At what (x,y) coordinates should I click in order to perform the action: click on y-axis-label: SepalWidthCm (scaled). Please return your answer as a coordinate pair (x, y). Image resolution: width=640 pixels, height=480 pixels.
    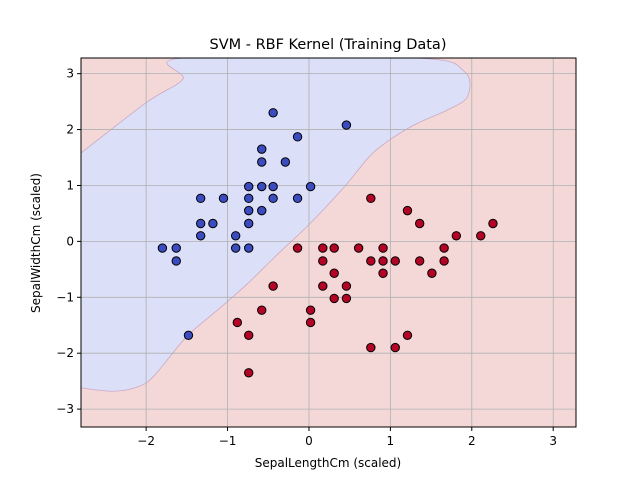
    Looking at the image, I should click on (36, 243).